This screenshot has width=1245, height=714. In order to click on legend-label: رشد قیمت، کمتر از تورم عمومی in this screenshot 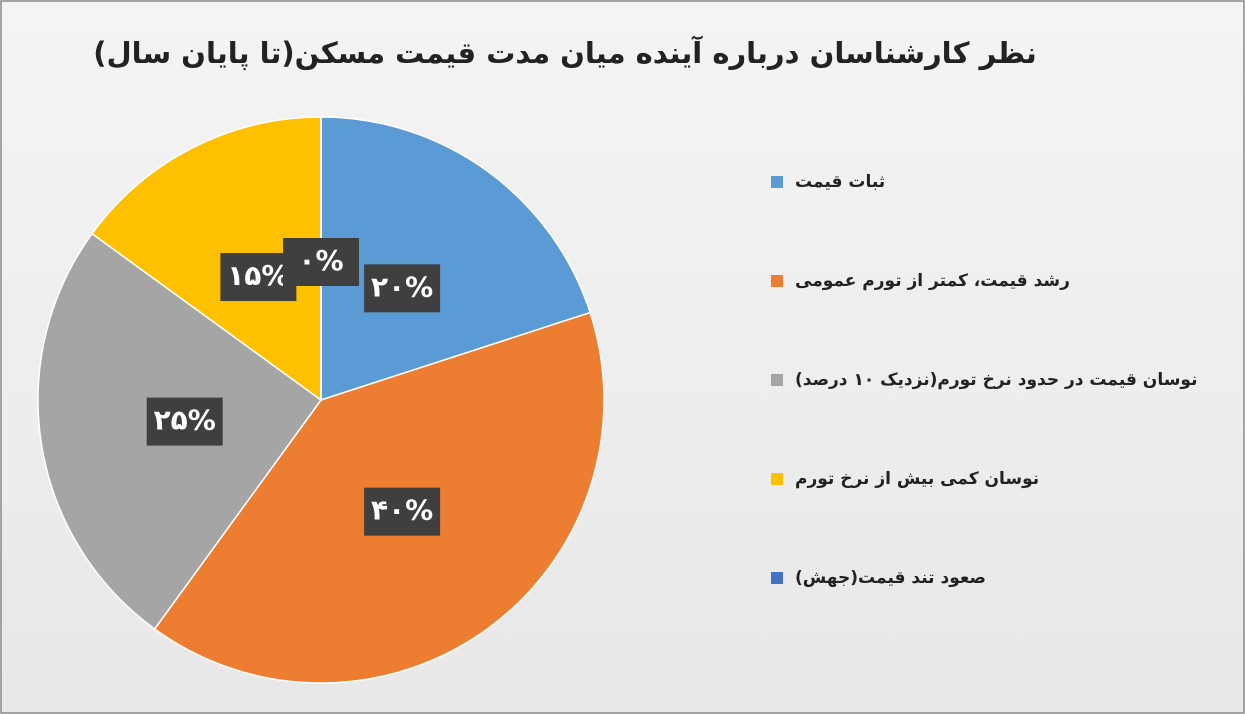, I will do `click(932, 281)`.